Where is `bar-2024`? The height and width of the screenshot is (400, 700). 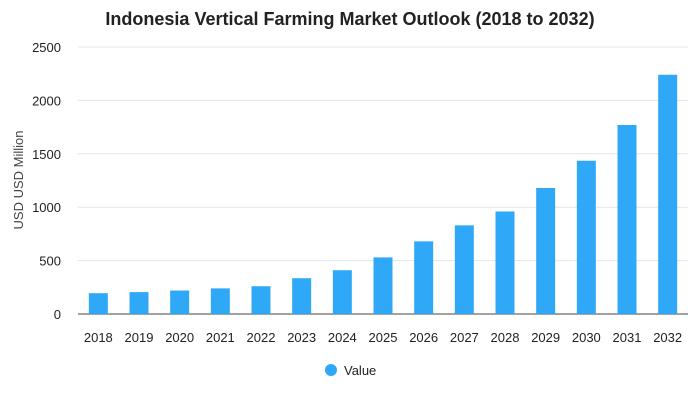 bar-2024 is located at coordinates (342, 292).